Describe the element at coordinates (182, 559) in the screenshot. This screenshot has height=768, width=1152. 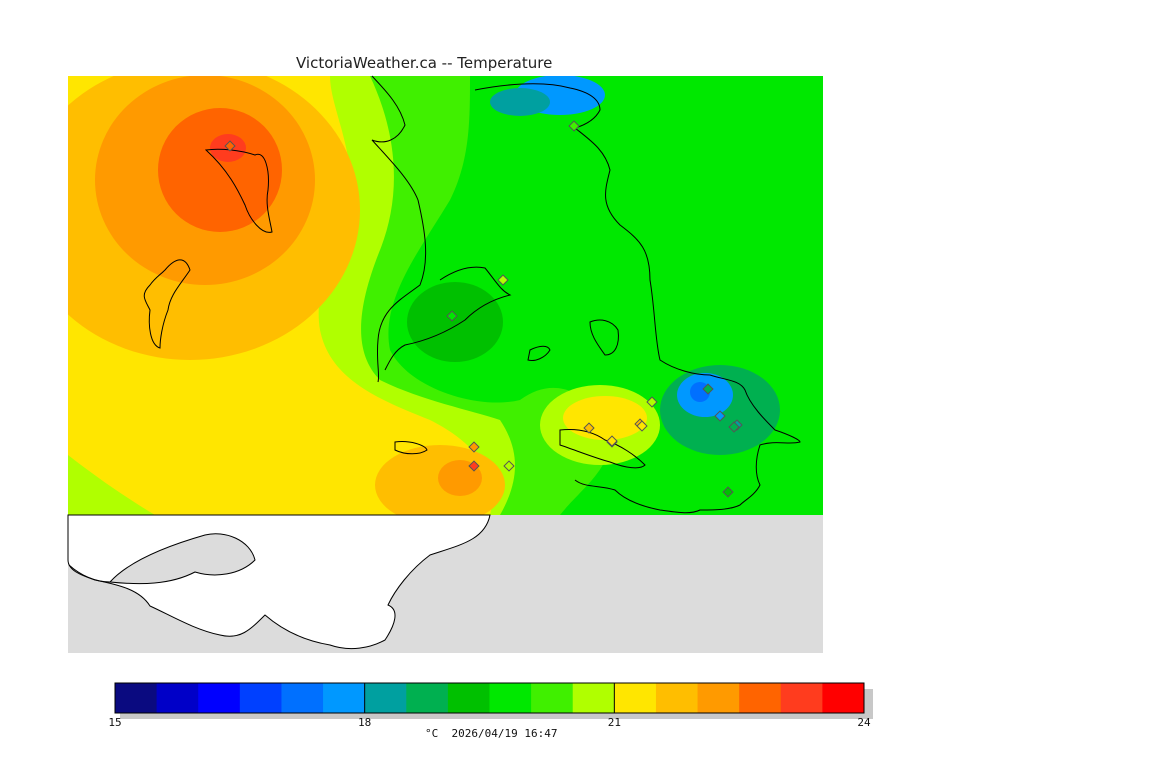
I see `landmass-south-inlet` at that location.